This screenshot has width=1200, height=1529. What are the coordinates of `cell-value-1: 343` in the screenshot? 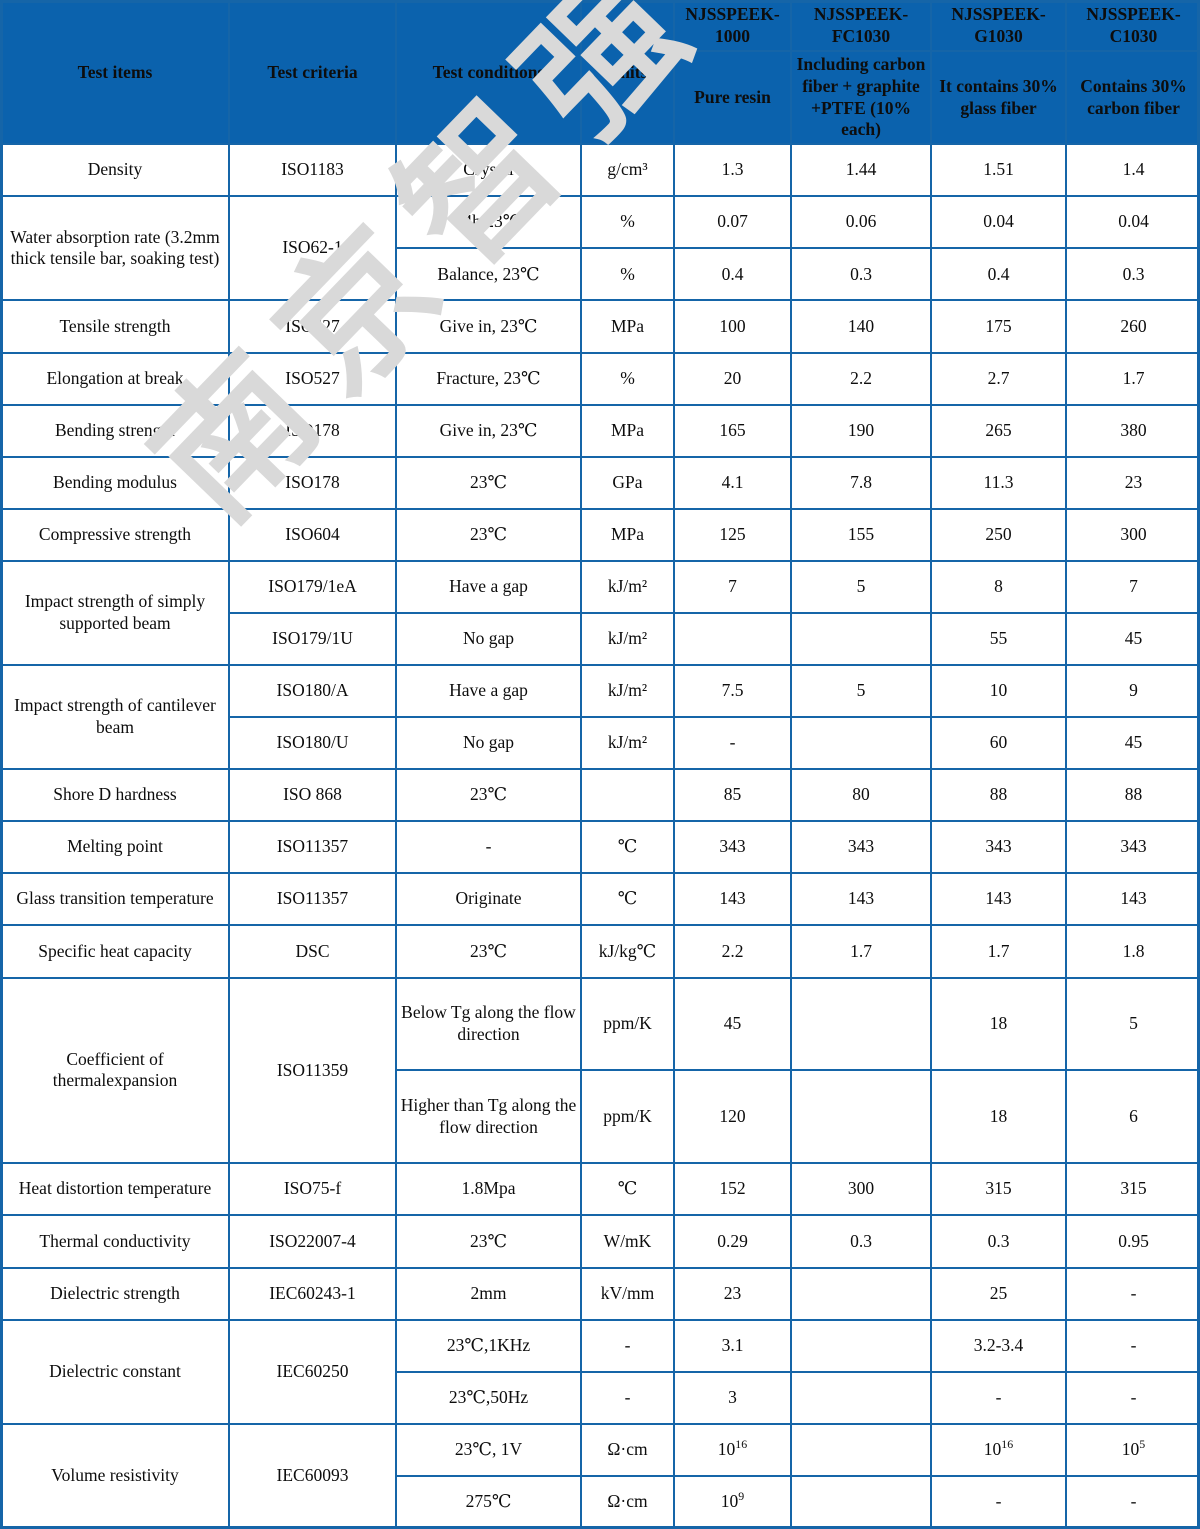 It's located at (861, 847).